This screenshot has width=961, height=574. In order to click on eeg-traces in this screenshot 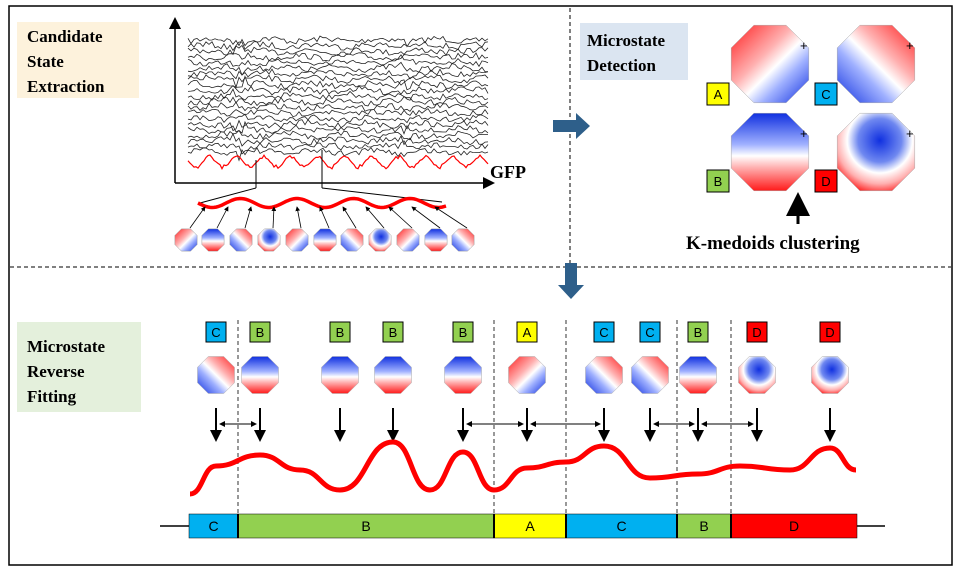, I will do `click(338, 98)`.